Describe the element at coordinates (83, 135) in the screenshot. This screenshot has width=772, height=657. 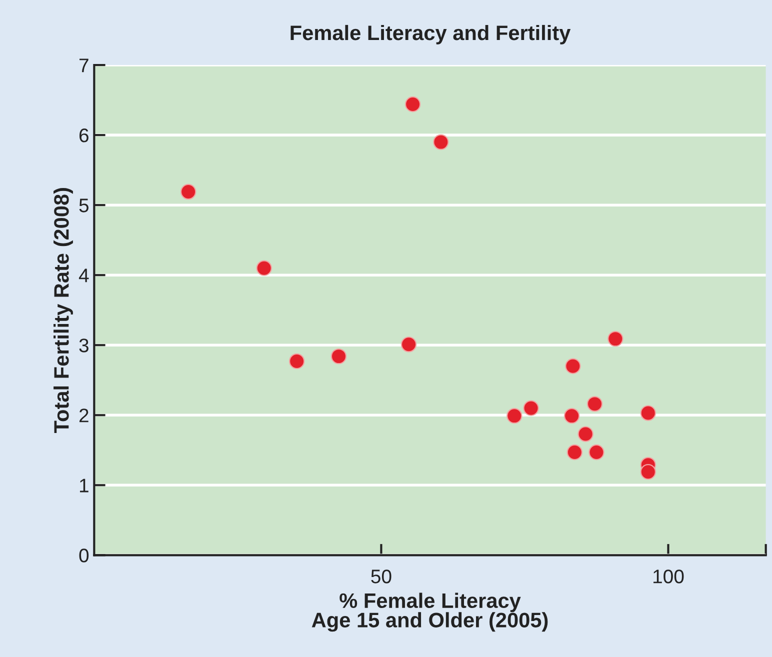
I see `y-tick-label: 6` at that location.